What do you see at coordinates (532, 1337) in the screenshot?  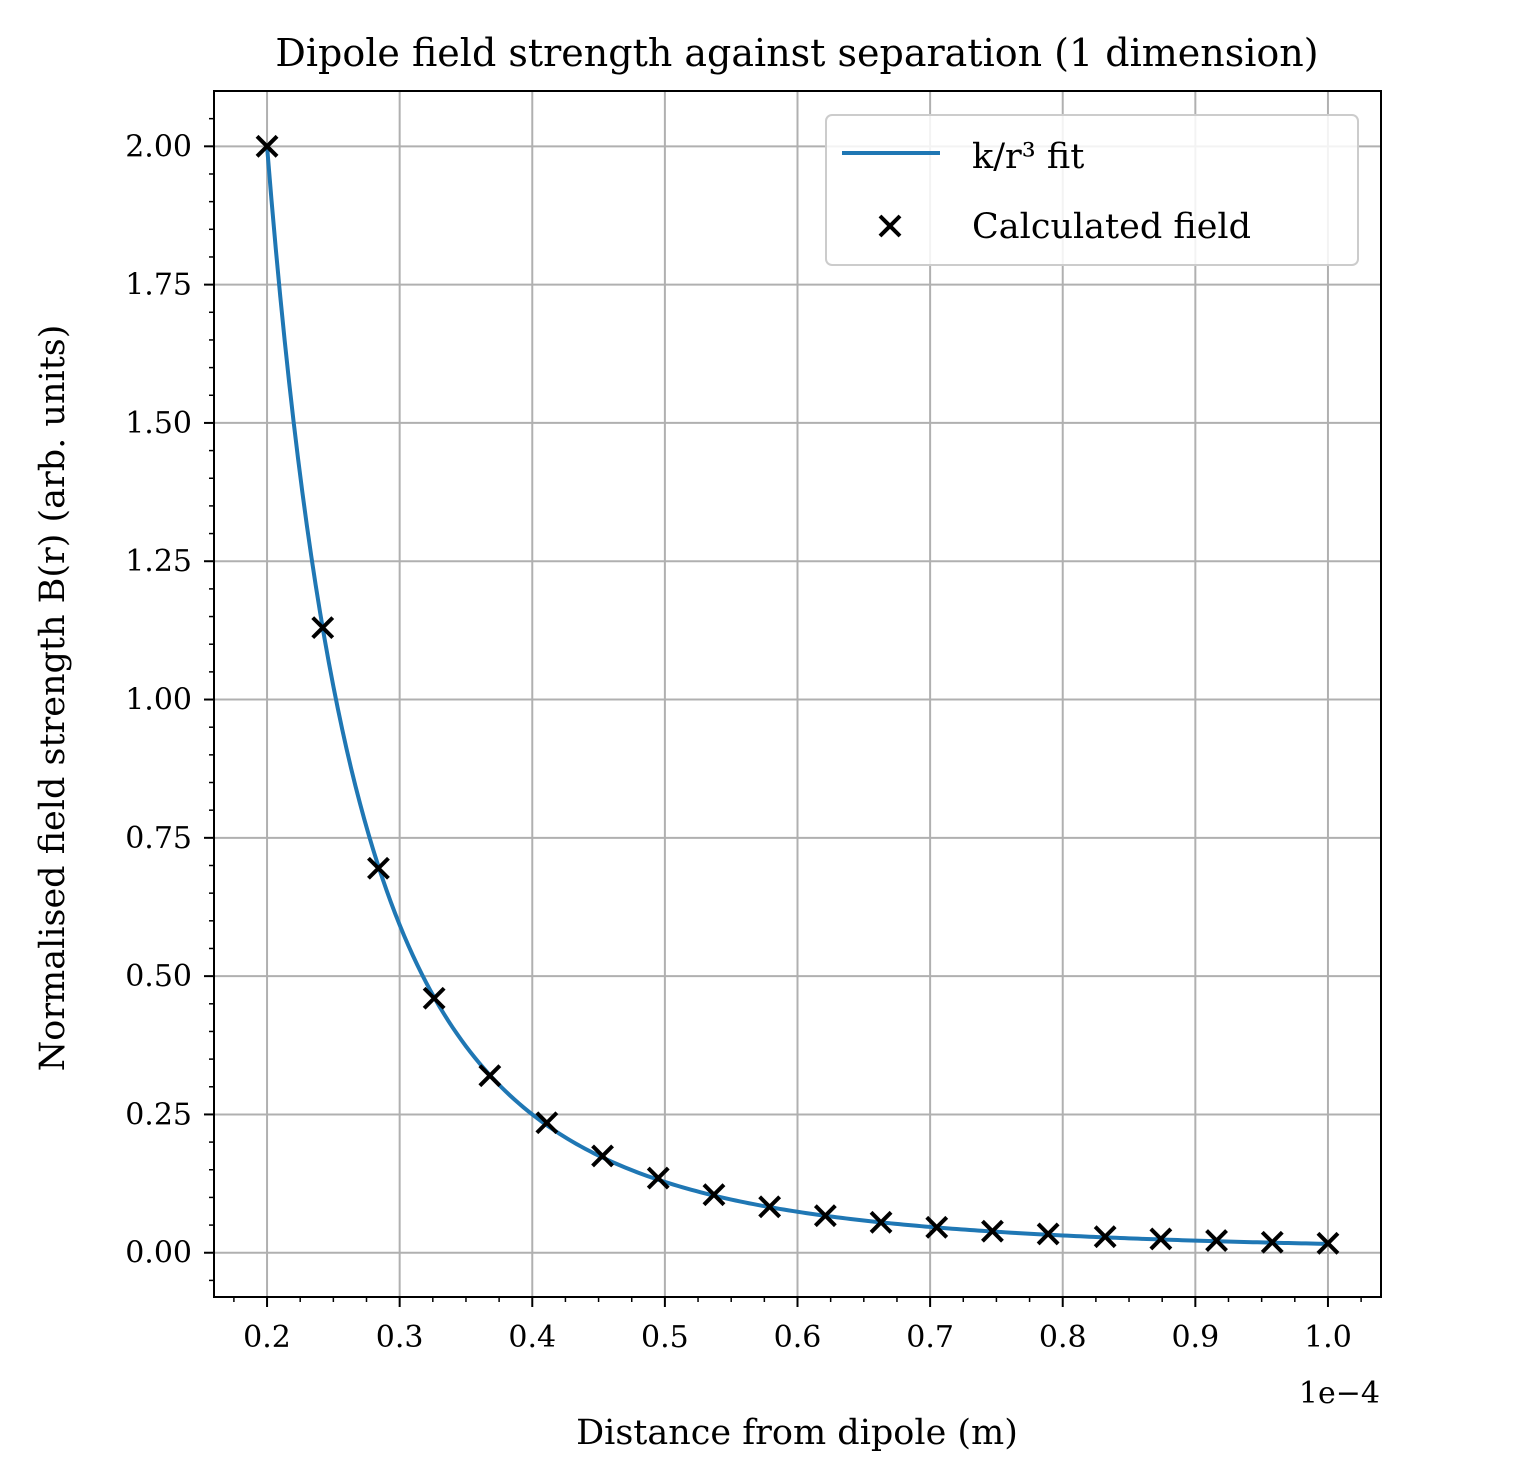 I see `x-tick-label: 0.4` at bounding box center [532, 1337].